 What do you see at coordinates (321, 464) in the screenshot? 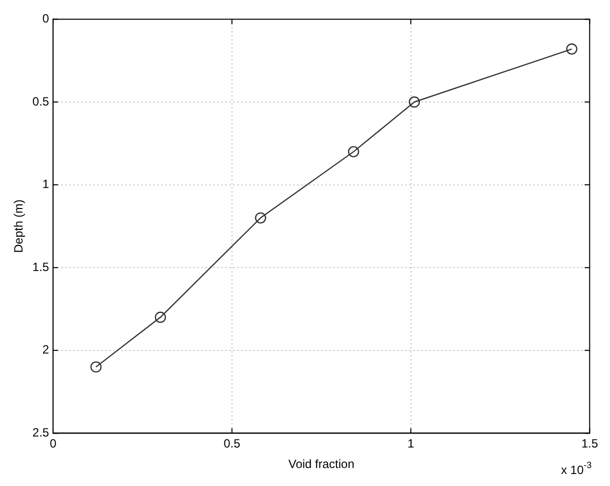
I see `x-axis-title: Void fraction` at bounding box center [321, 464].